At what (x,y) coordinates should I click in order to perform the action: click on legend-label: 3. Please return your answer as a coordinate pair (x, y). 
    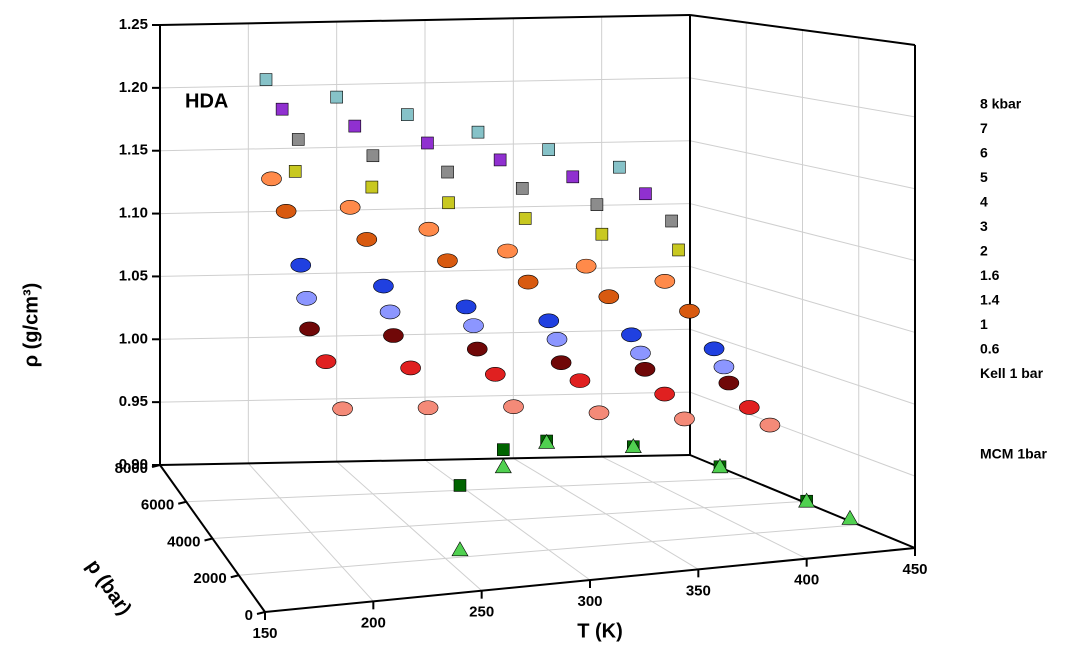
    Looking at the image, I should click on (984, 226).